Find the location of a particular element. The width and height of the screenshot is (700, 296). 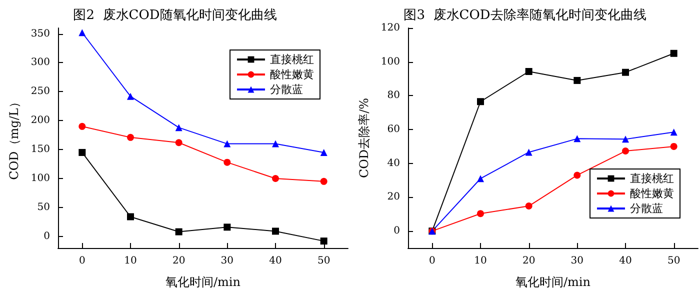

y-tick-label: 350 is located at coordinates (40, 34).